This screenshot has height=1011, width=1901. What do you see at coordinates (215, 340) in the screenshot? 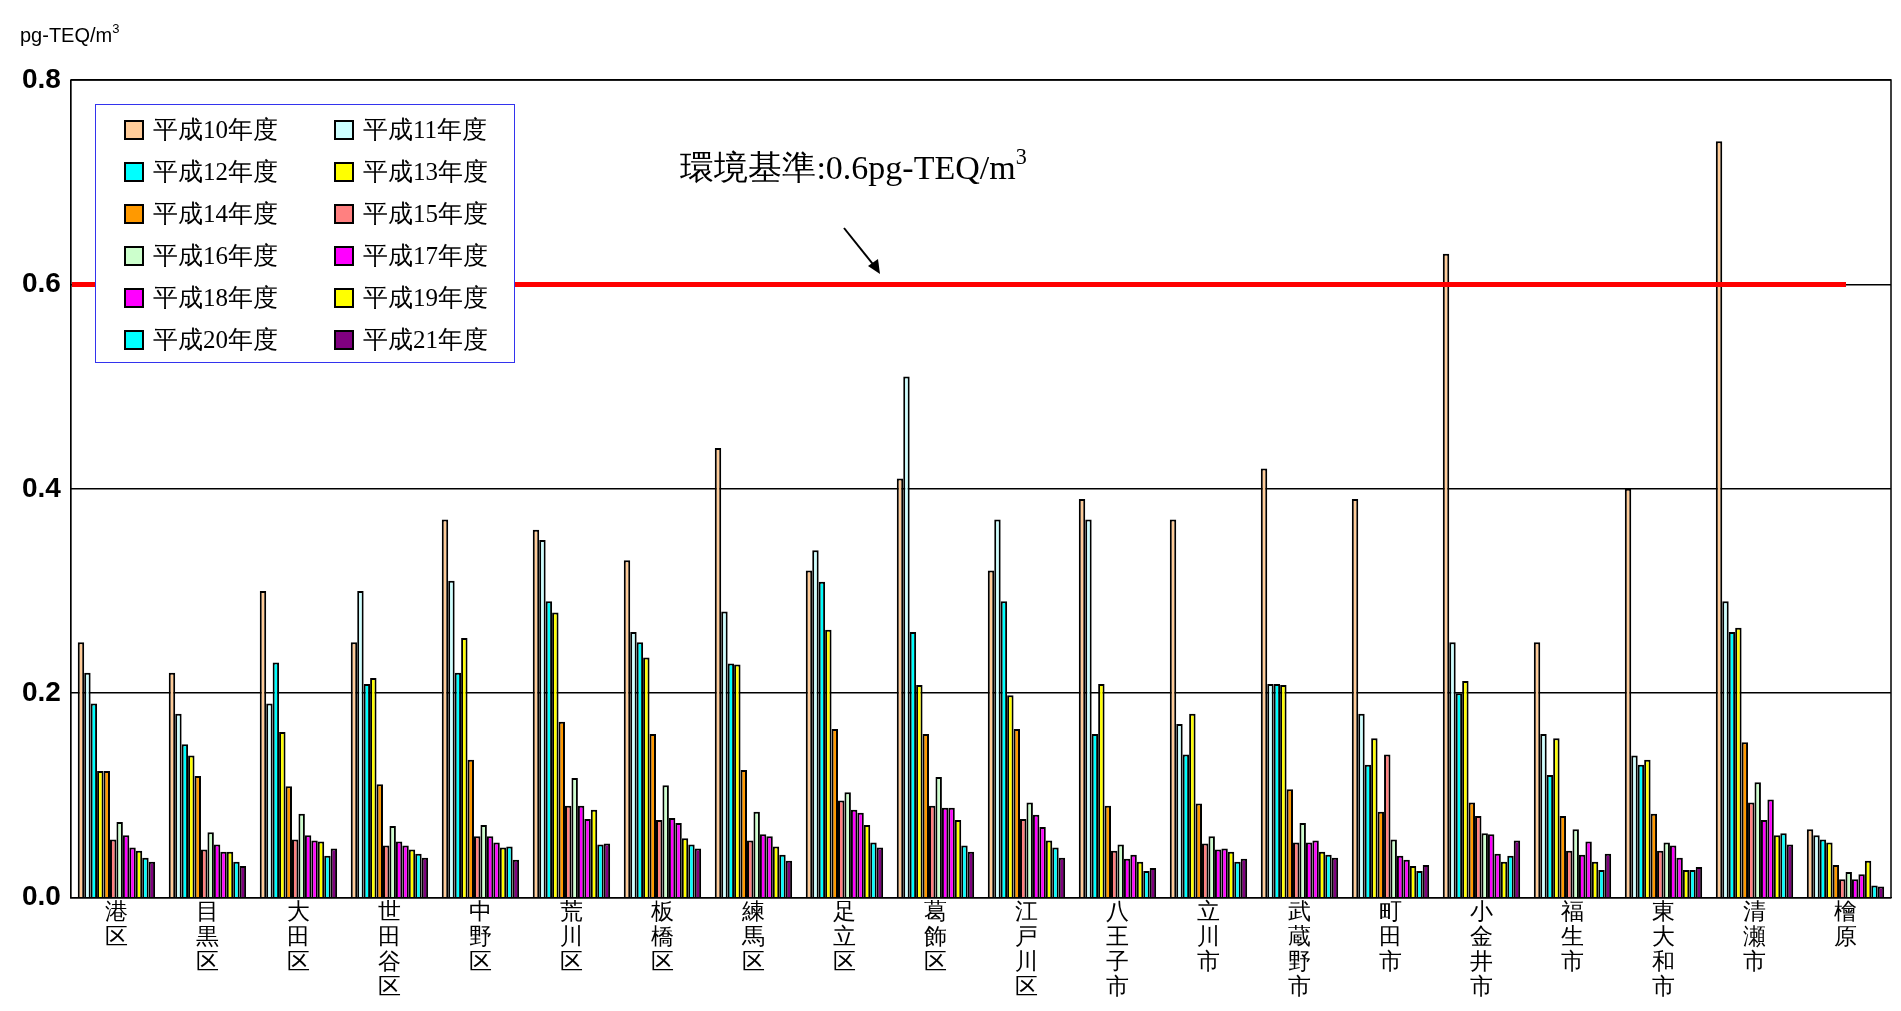
I see `legend-label: 平成20年度` at bounding box center [215, 340].